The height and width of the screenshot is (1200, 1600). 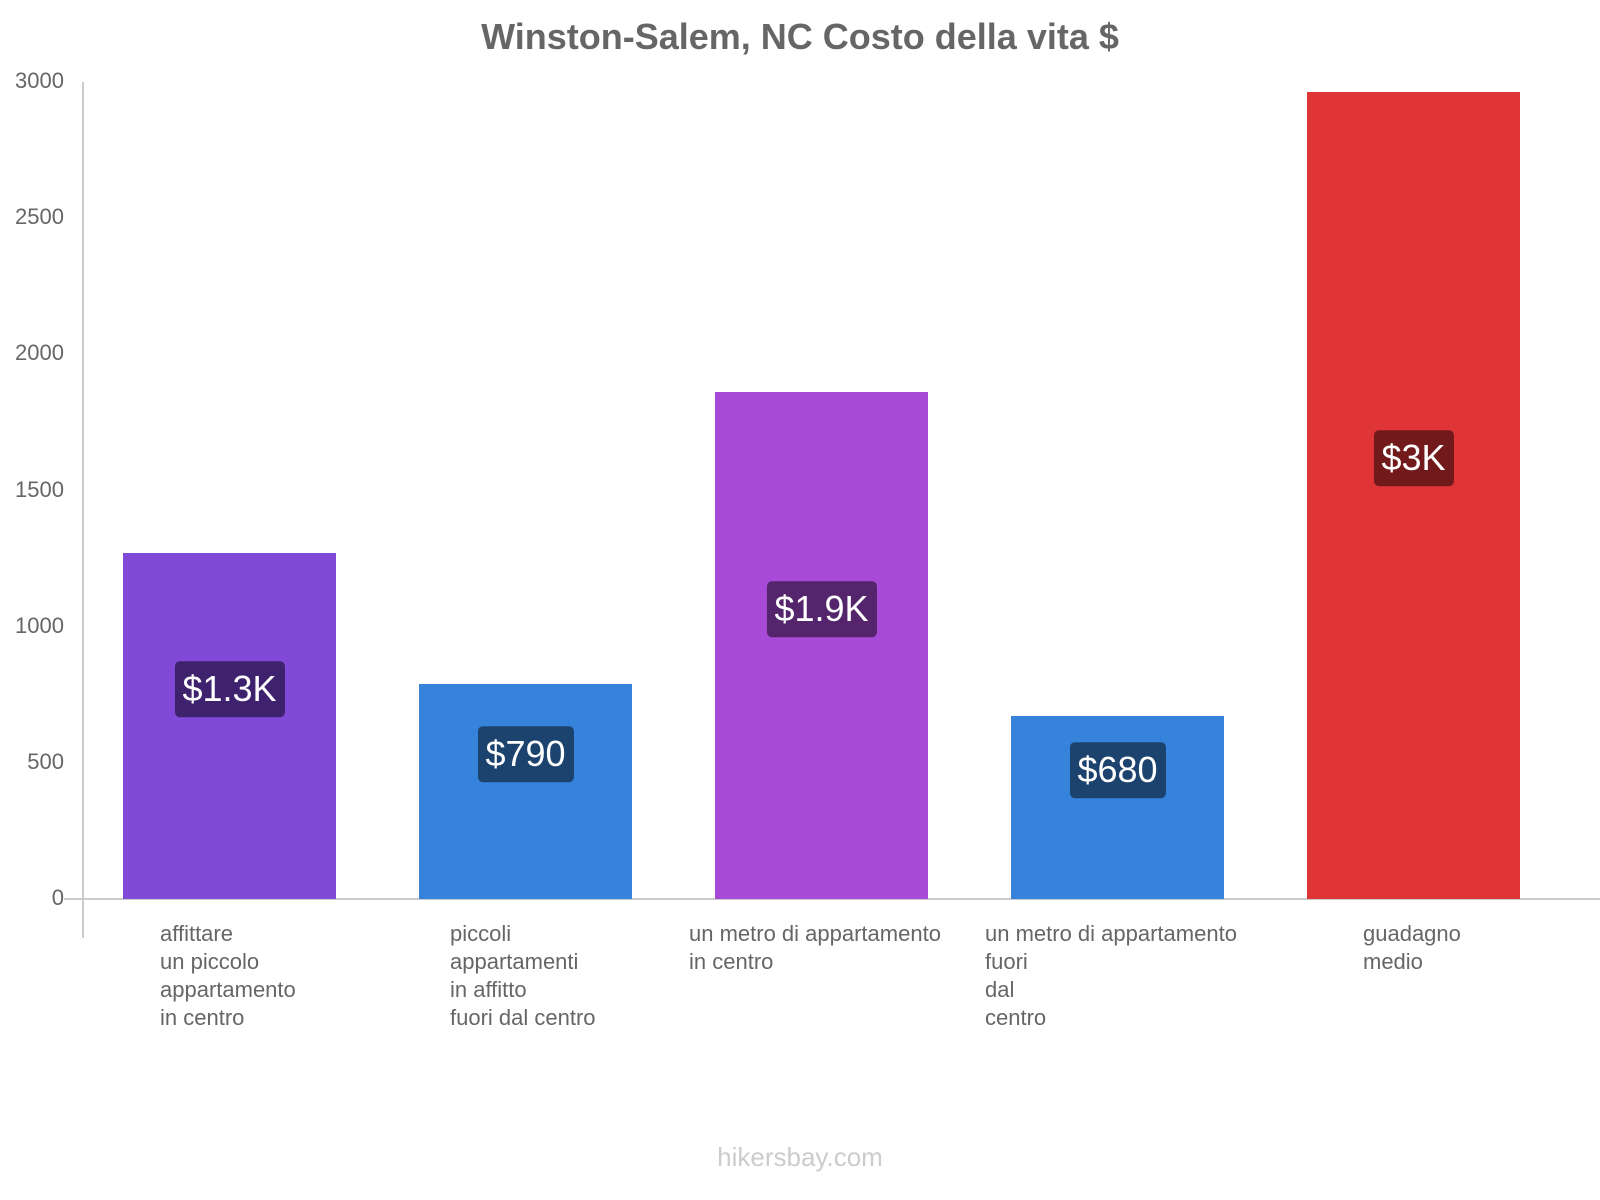 What do you see at coordinates (832, 899) in the screenshot?
I see `x-axis-line` at bounding box center [832, 899].